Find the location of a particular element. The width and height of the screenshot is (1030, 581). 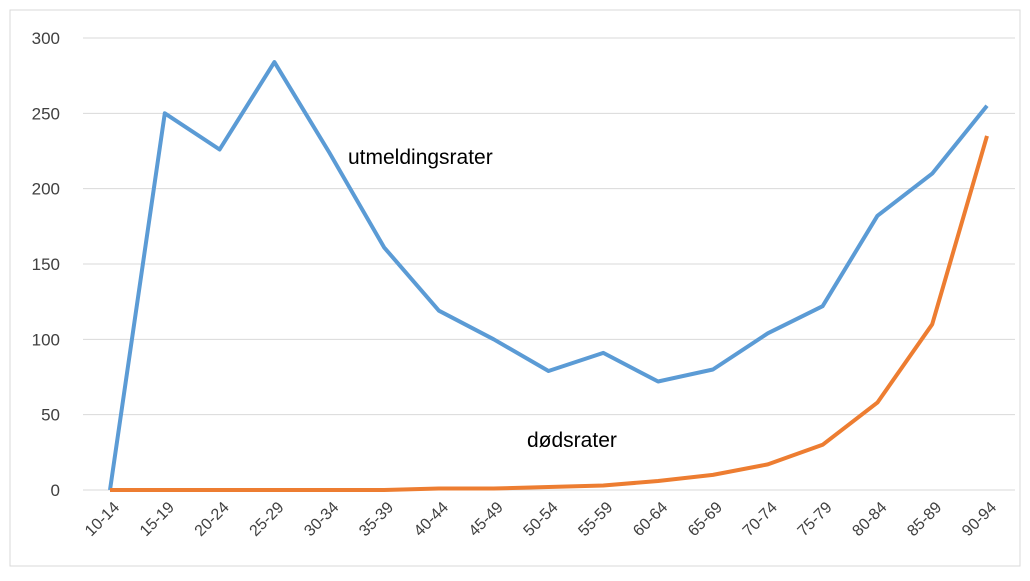

y-tick-label: 150 is located at coordinates (46, 264).